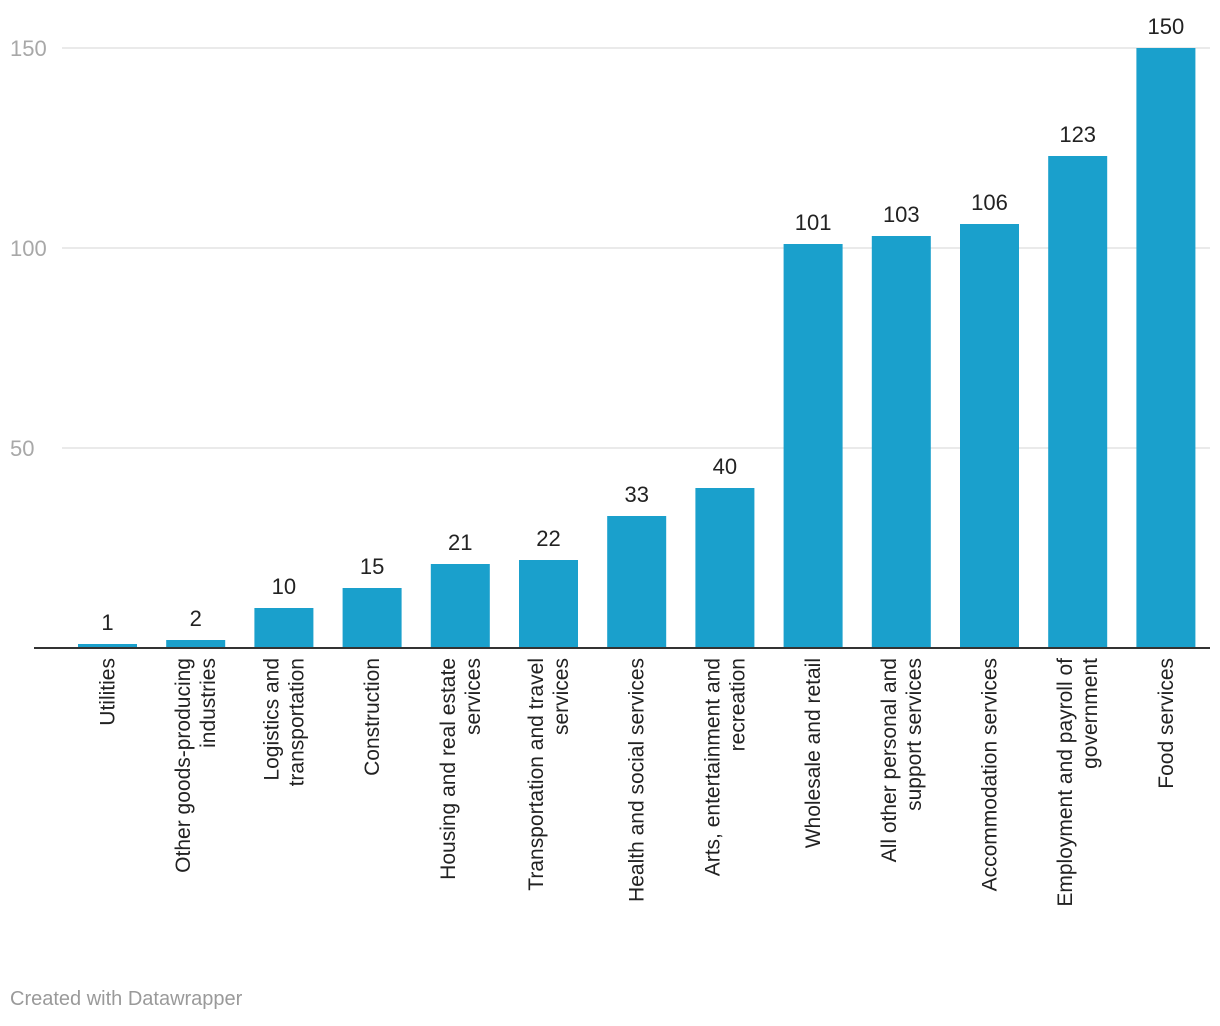 The height and width of the screenshot is (1026, 1220). I want to click on x-tick-label-line: Health and social services, so click(637, 780).